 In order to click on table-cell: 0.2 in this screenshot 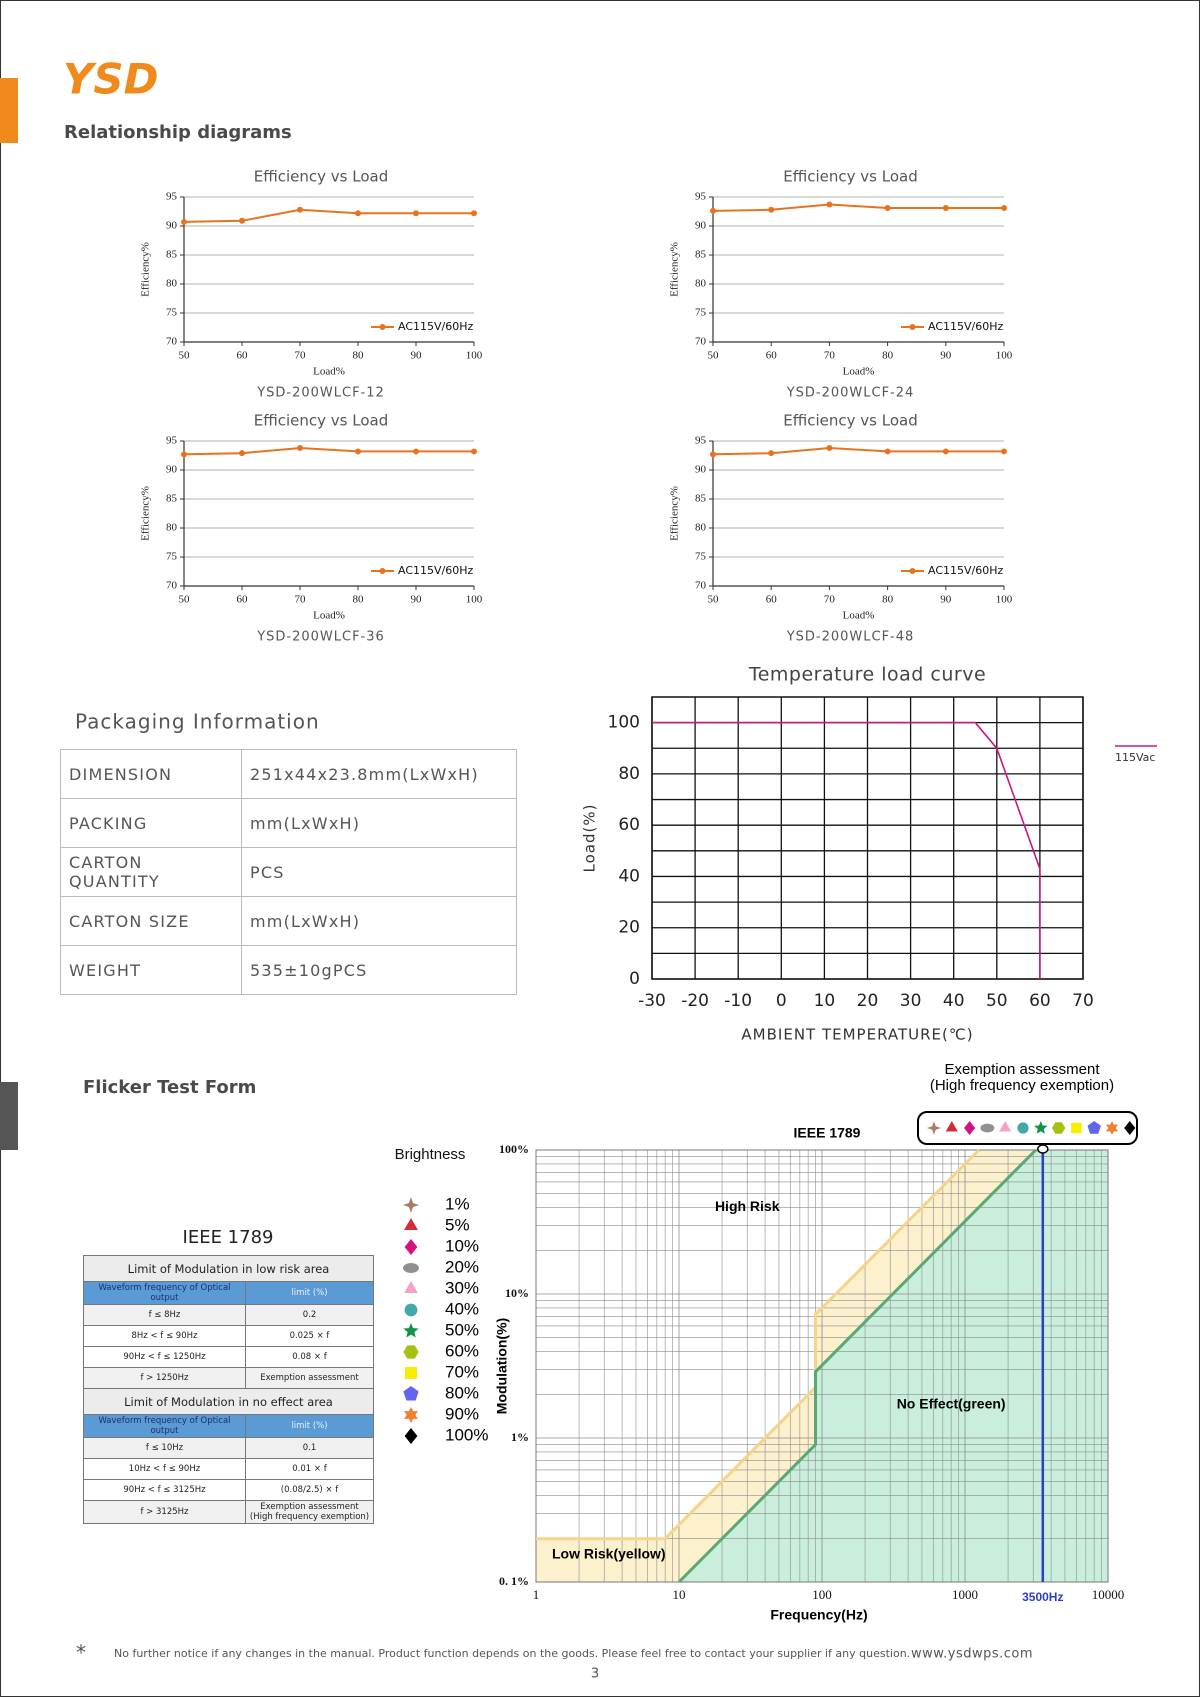, I will do `click(309, 1315)`.